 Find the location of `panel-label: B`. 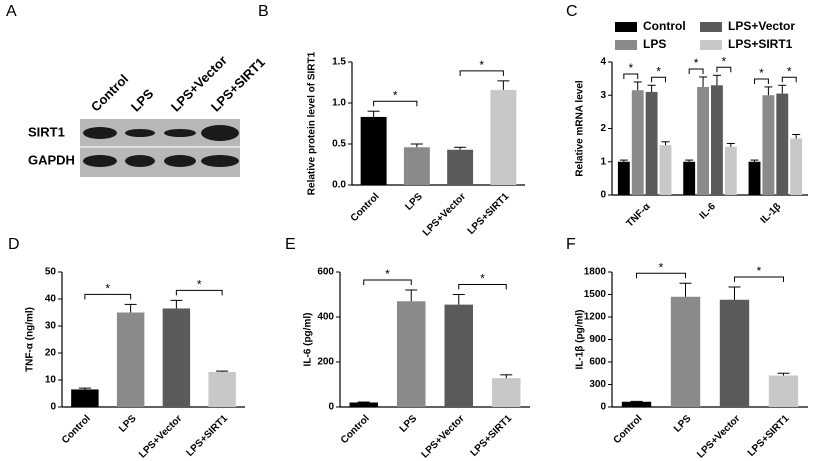

panel-label: B is located at coordinates (263, 11).